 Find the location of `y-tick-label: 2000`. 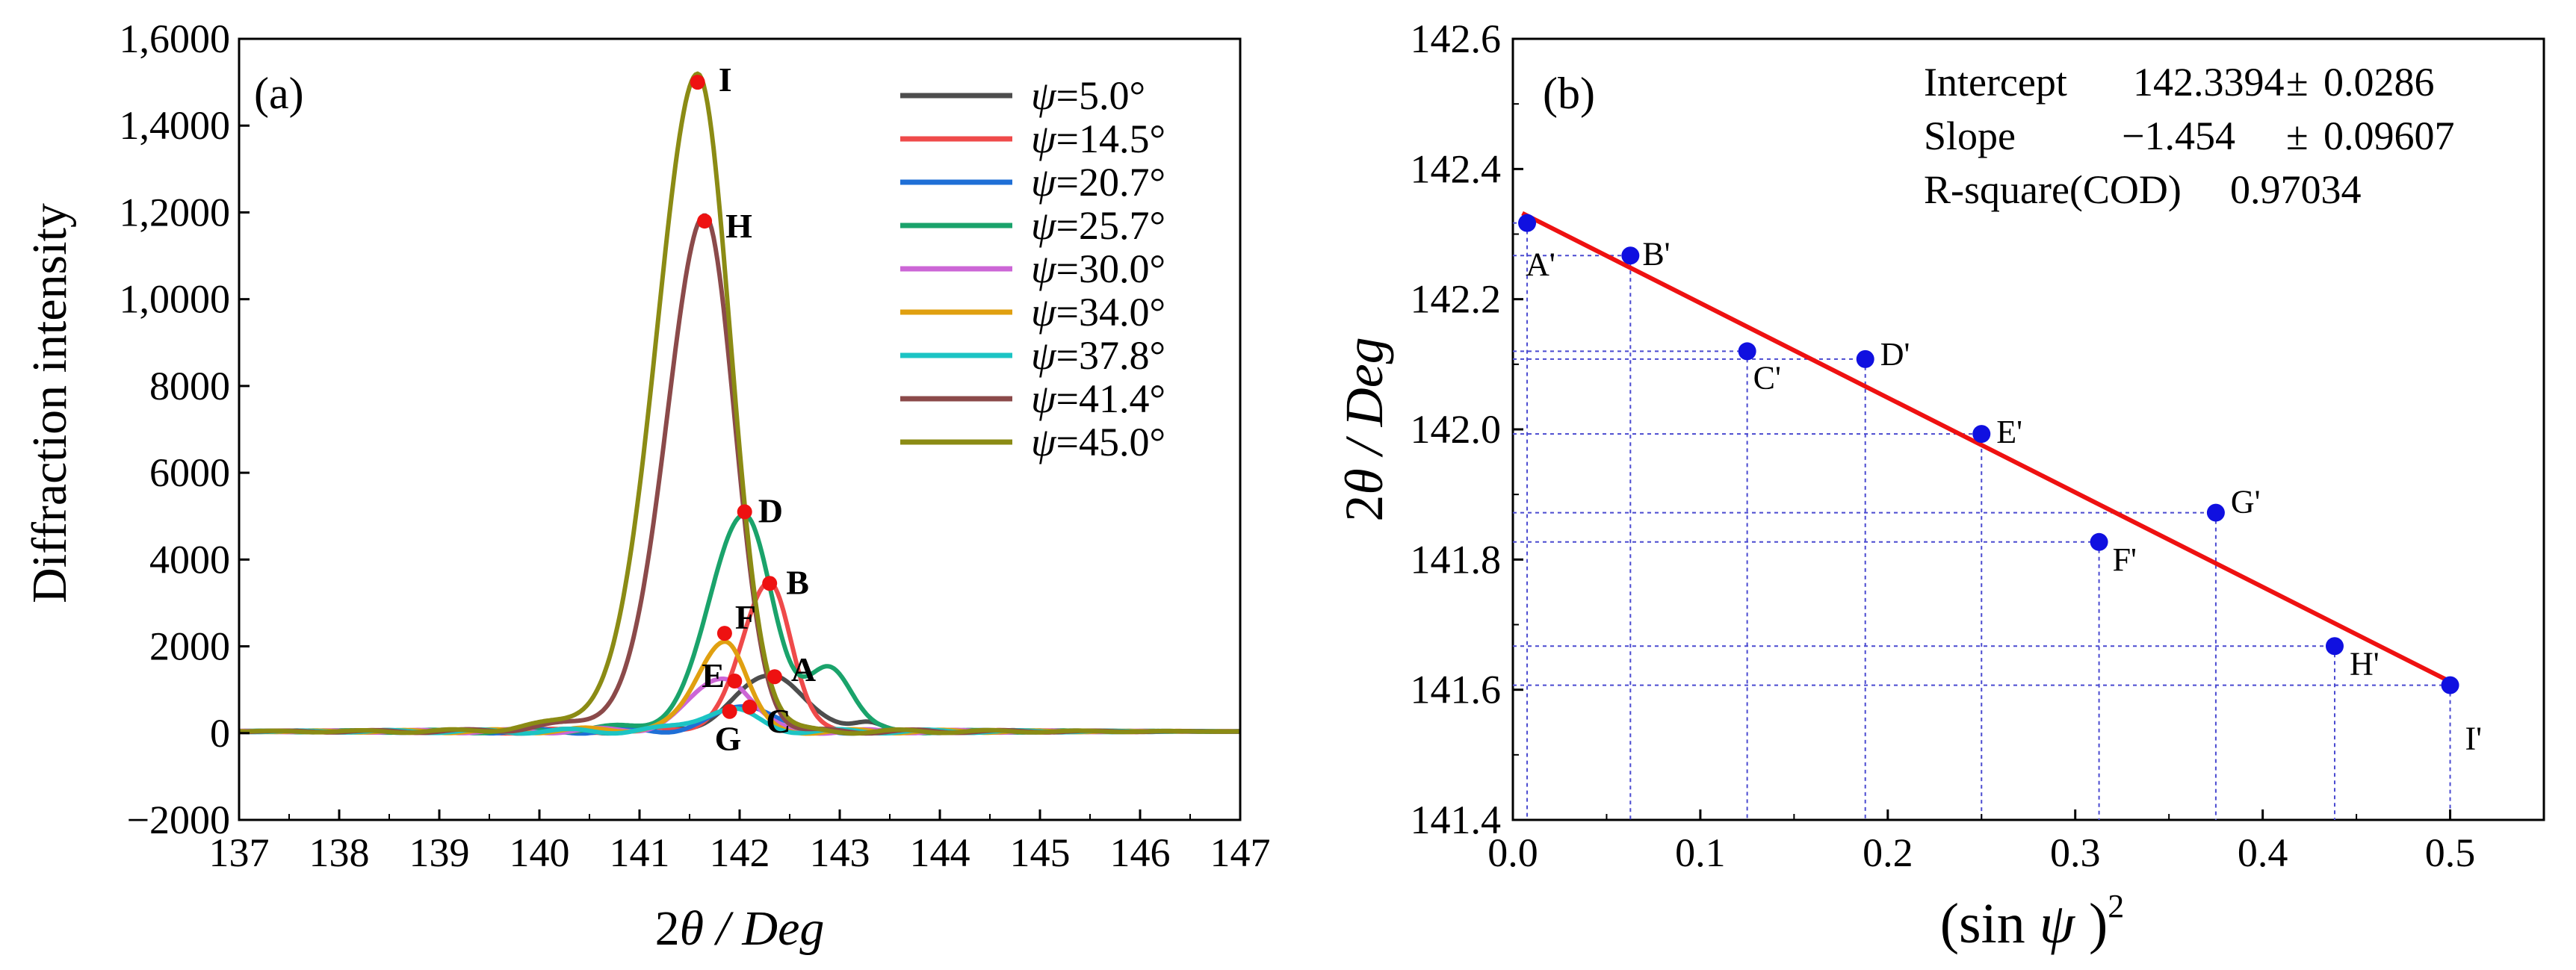

y-tick-label: 2000 is located at coordinates (189, 646).